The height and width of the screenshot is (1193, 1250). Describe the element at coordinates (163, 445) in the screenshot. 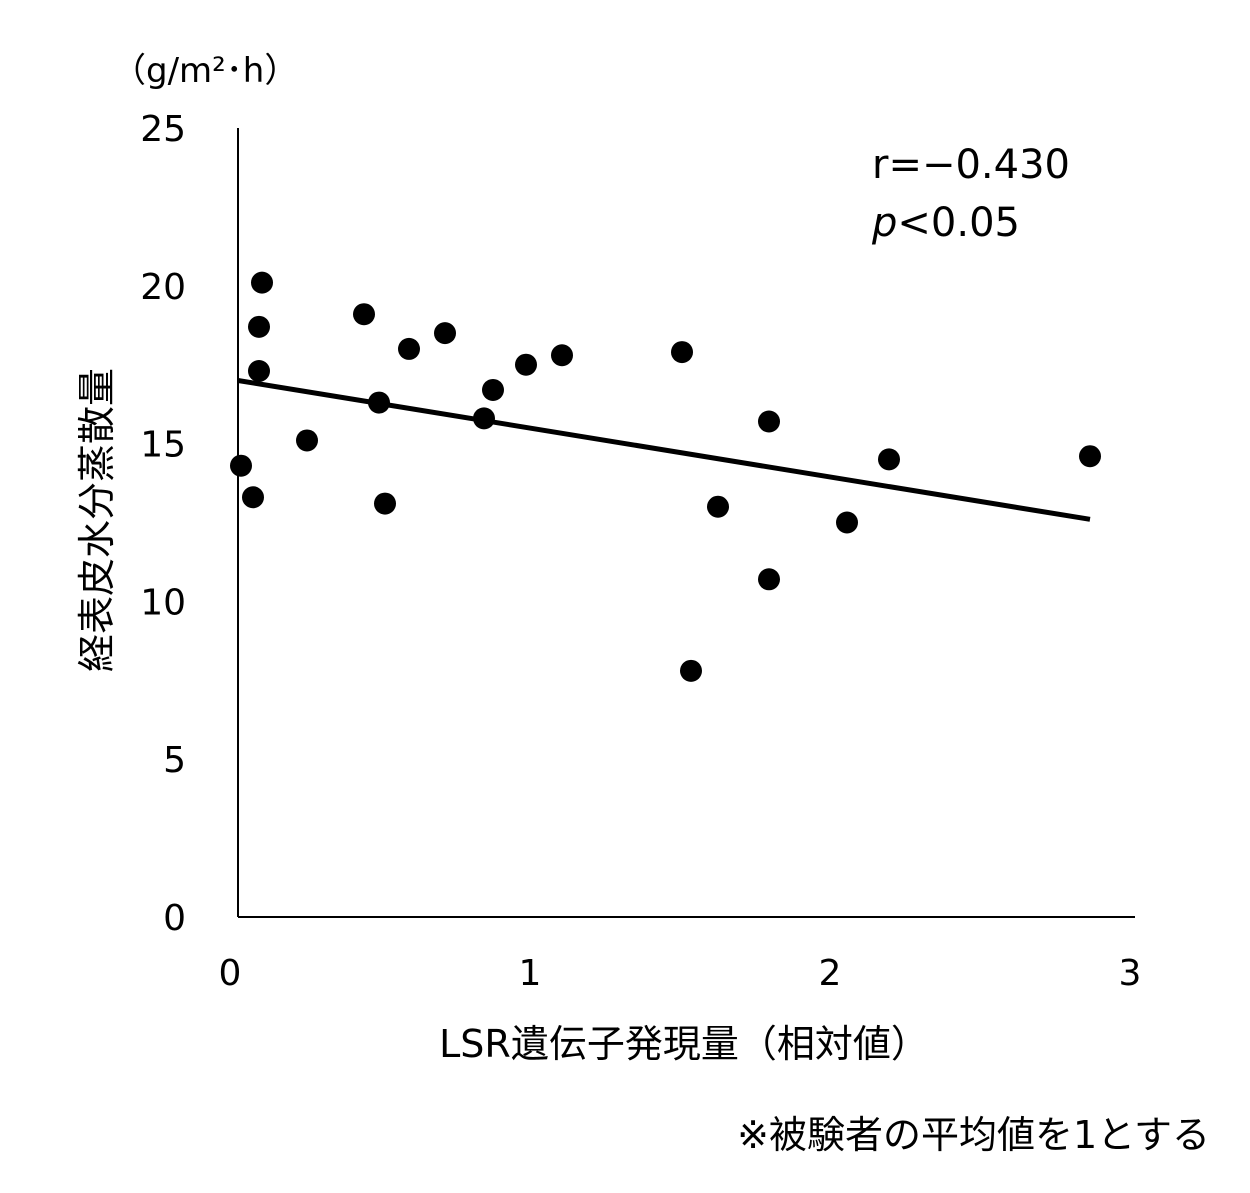

I see `y-tick-label: 15` at that location.